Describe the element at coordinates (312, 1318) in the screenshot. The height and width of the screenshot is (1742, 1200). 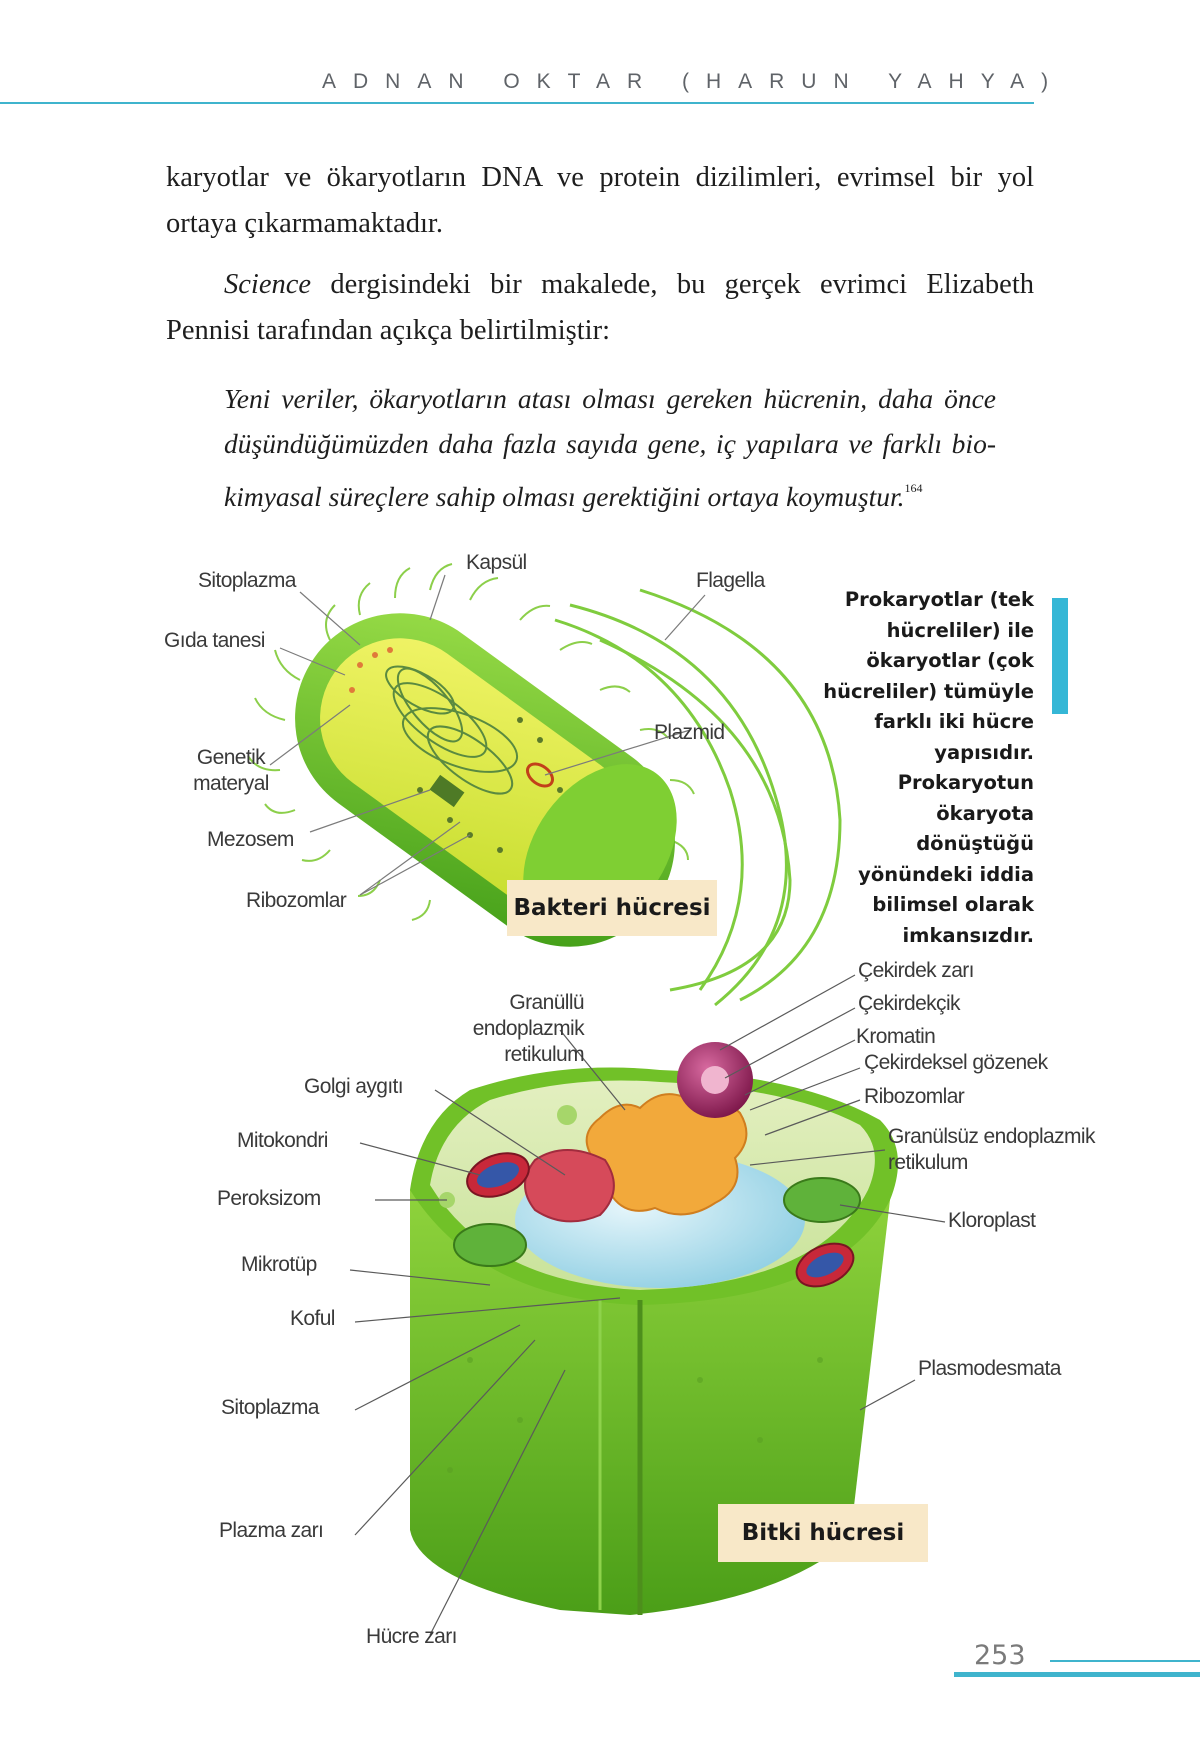
I see `label-koful: Koful` at that location.